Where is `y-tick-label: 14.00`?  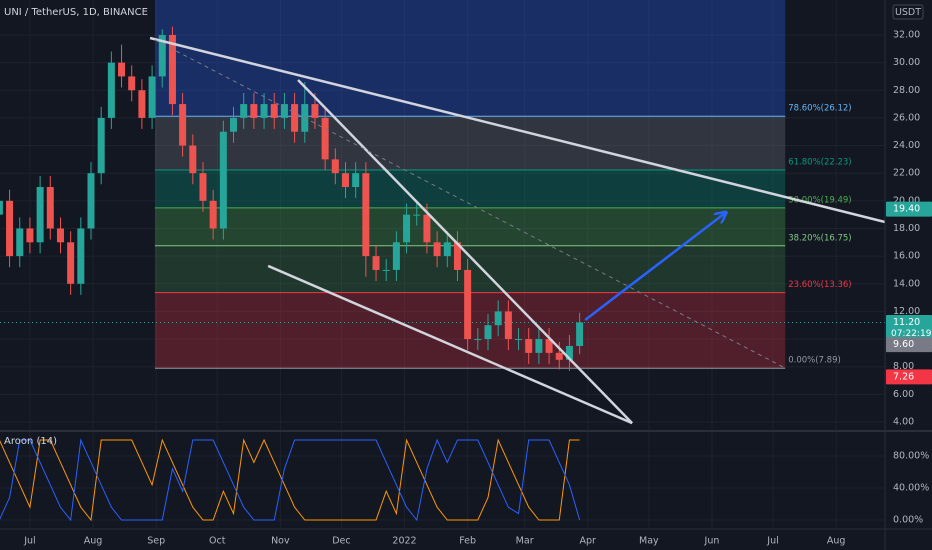
y-tick-label: 14.00 is located at coordinates (906, 283).